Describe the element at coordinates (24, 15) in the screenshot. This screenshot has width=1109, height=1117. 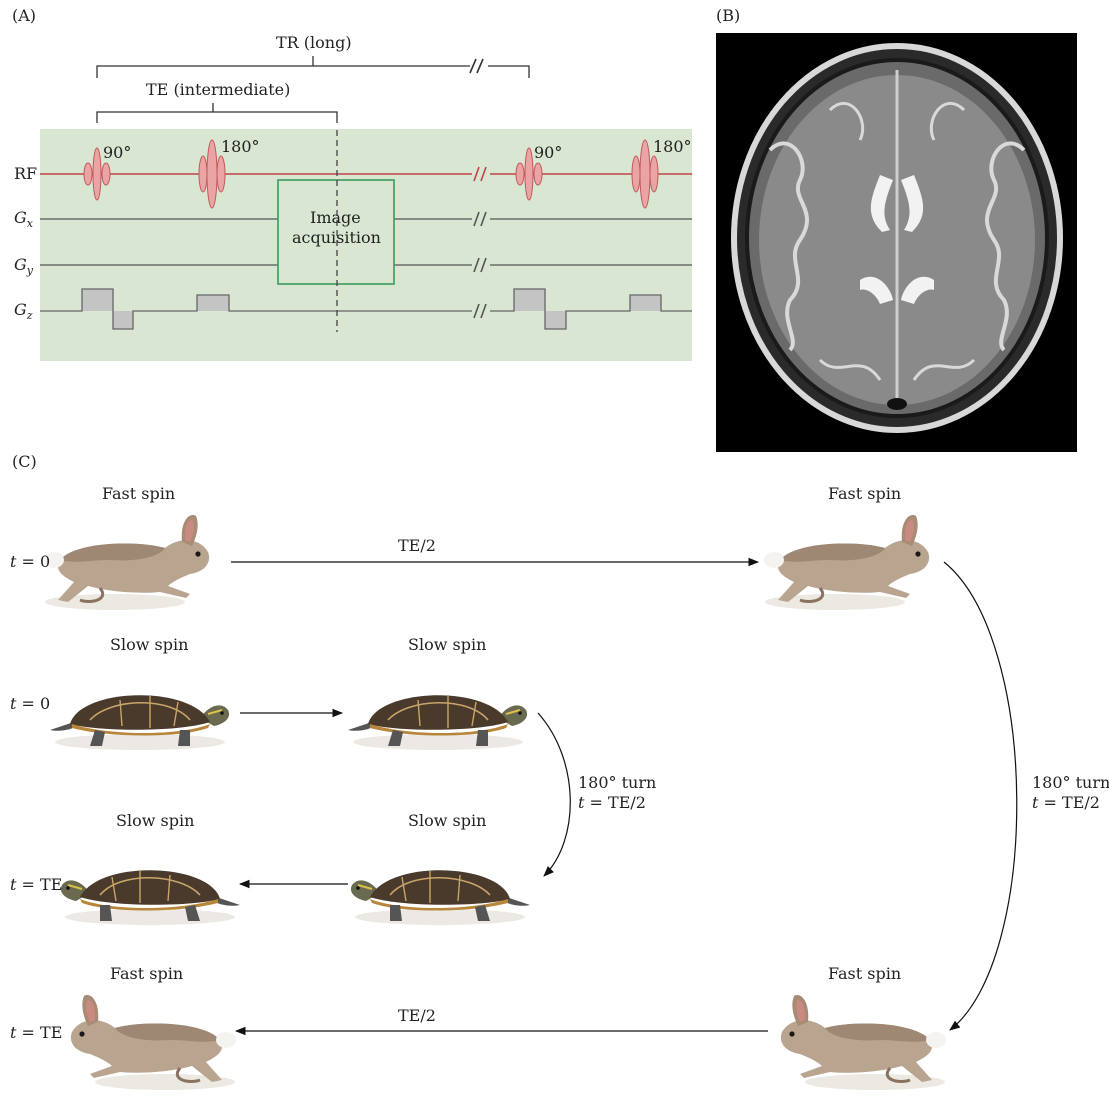
I see `panel-a-label: (A)` at that location.